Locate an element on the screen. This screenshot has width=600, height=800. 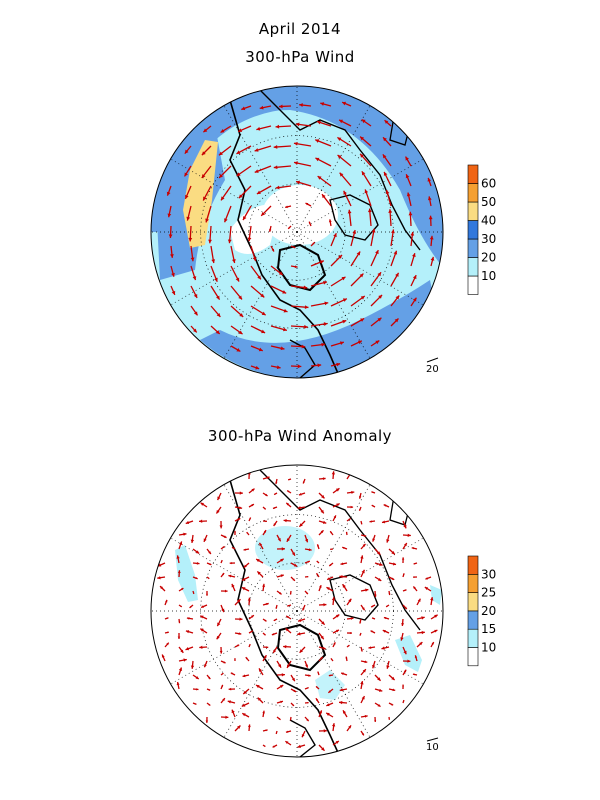
meridian-line is located at coordinates (260, 295).